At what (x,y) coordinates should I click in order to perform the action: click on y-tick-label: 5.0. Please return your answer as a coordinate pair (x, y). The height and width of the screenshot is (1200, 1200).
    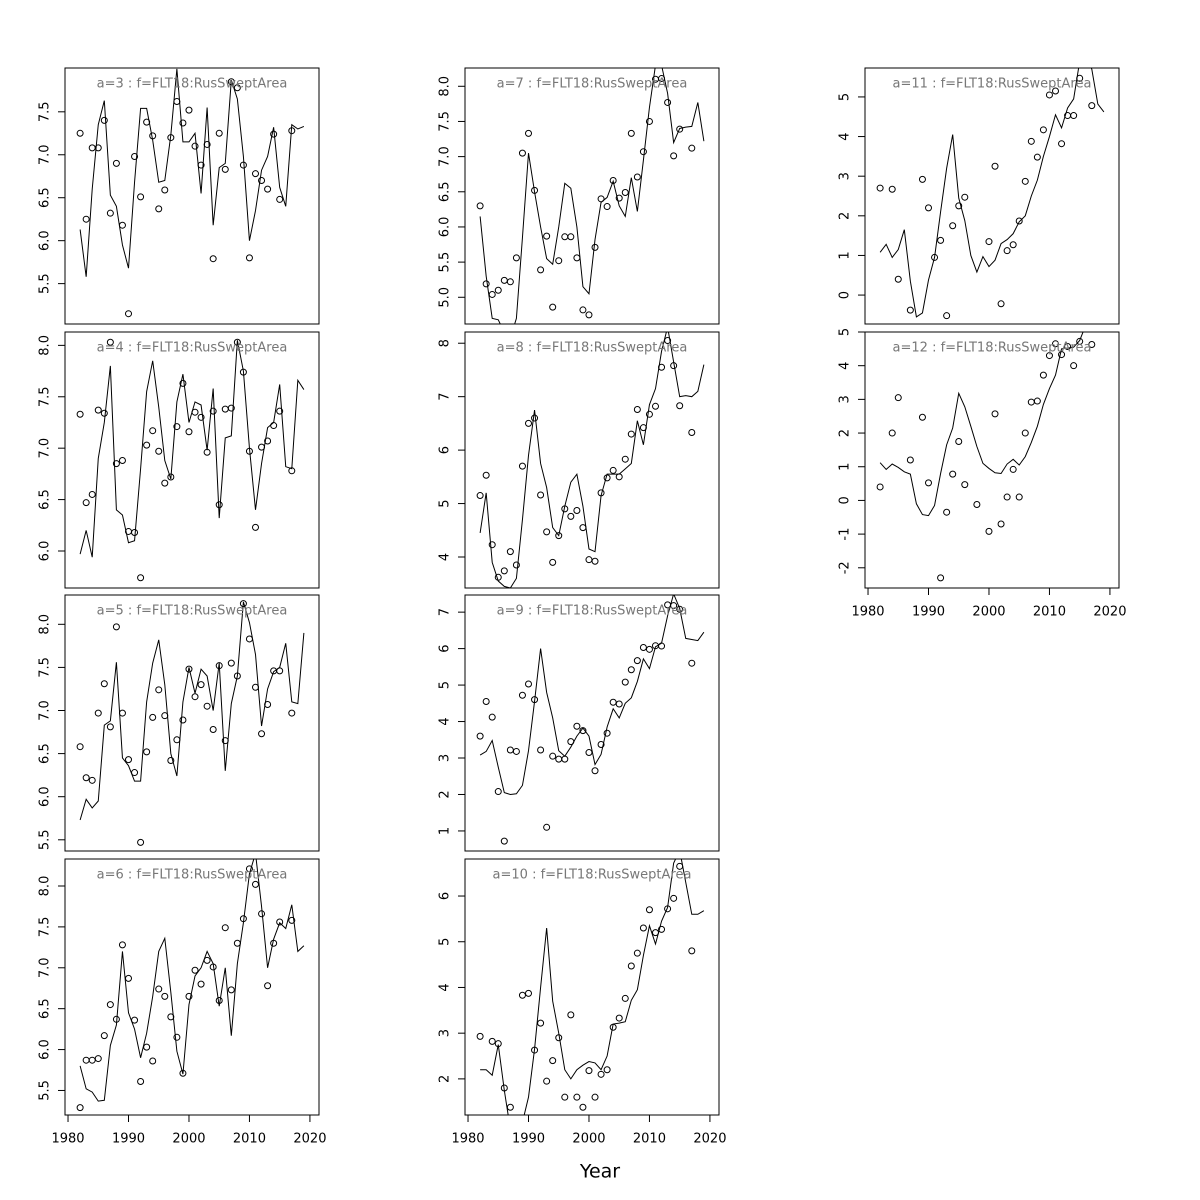
    Looking at the image, I should click on (445, 297).